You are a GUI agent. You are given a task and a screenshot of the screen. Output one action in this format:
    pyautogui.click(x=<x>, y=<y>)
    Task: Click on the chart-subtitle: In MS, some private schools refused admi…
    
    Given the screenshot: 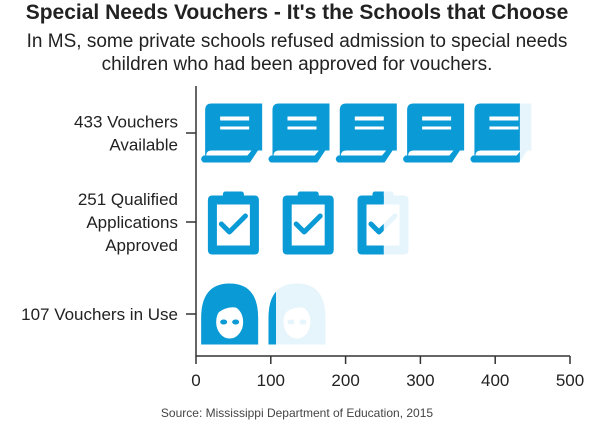 What is the action you would take?
    pyautogui.click(x=297, y=53)
    